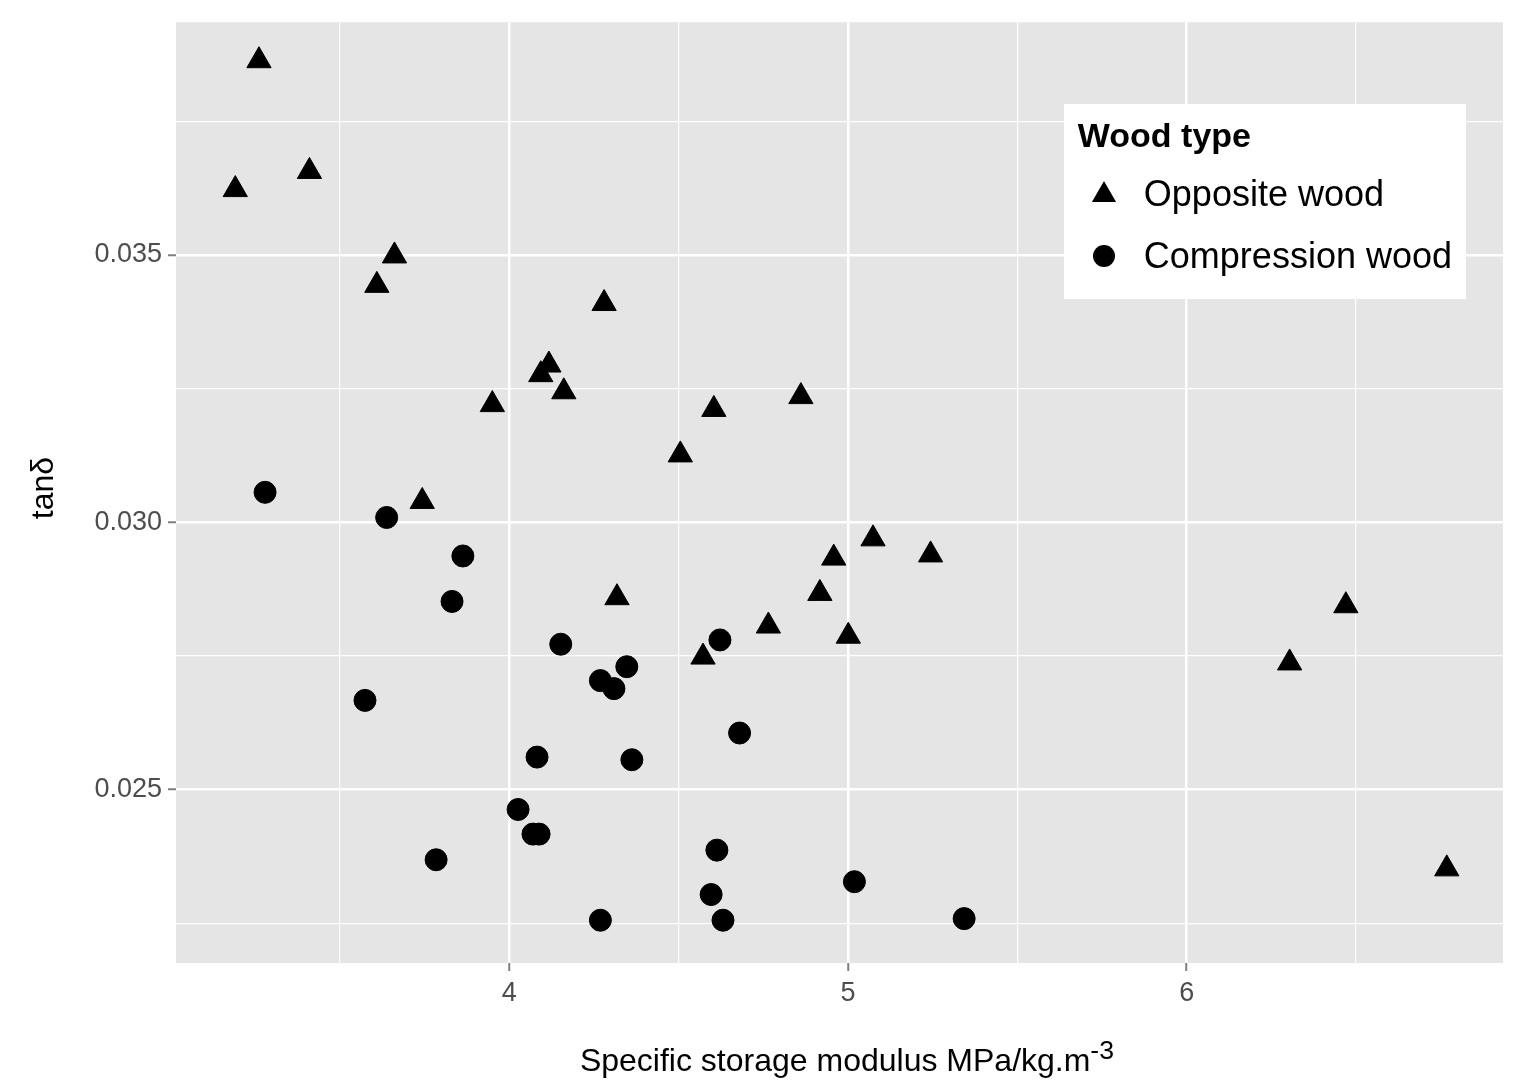 The height and width of the screenshot is (1086, 1518). What do you see at coordinates (1263, 194) in the screenshot?
I see `legend-label: Opposite wood` at bounding box center [1263, 194].